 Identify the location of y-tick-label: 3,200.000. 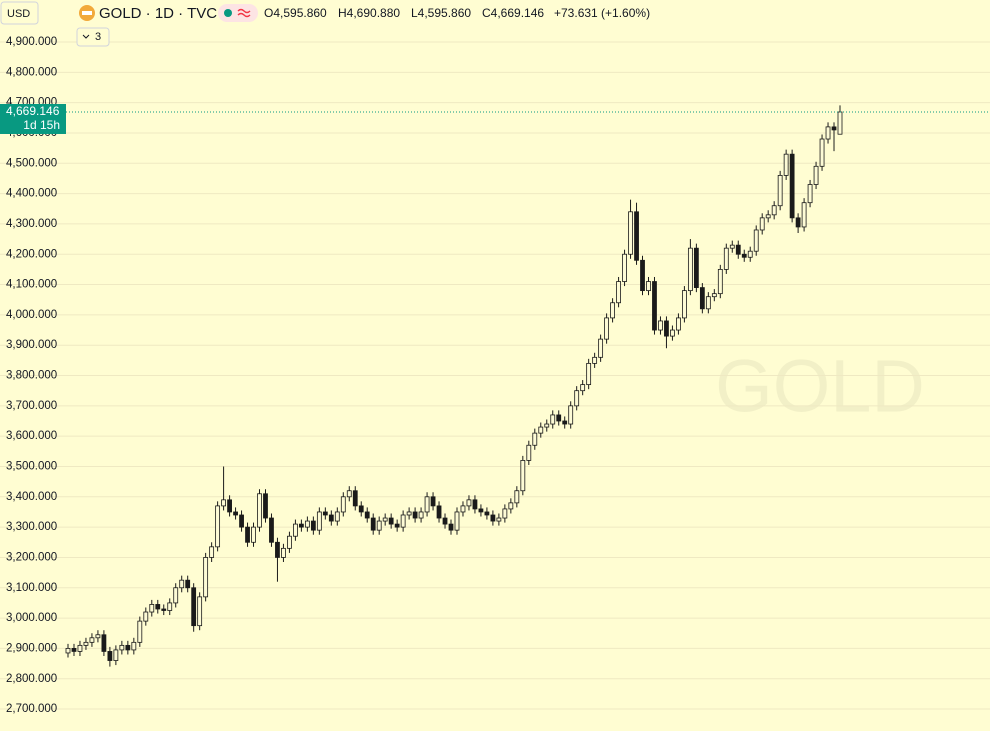
(31, 557).